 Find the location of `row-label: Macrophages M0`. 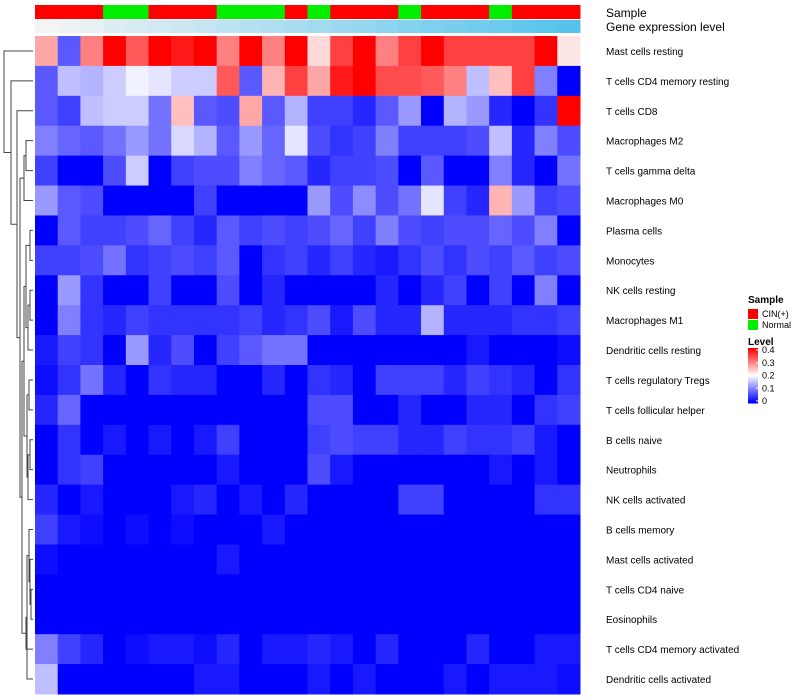

row-label: Macrophages M0 is located at coordinates (645, 202).